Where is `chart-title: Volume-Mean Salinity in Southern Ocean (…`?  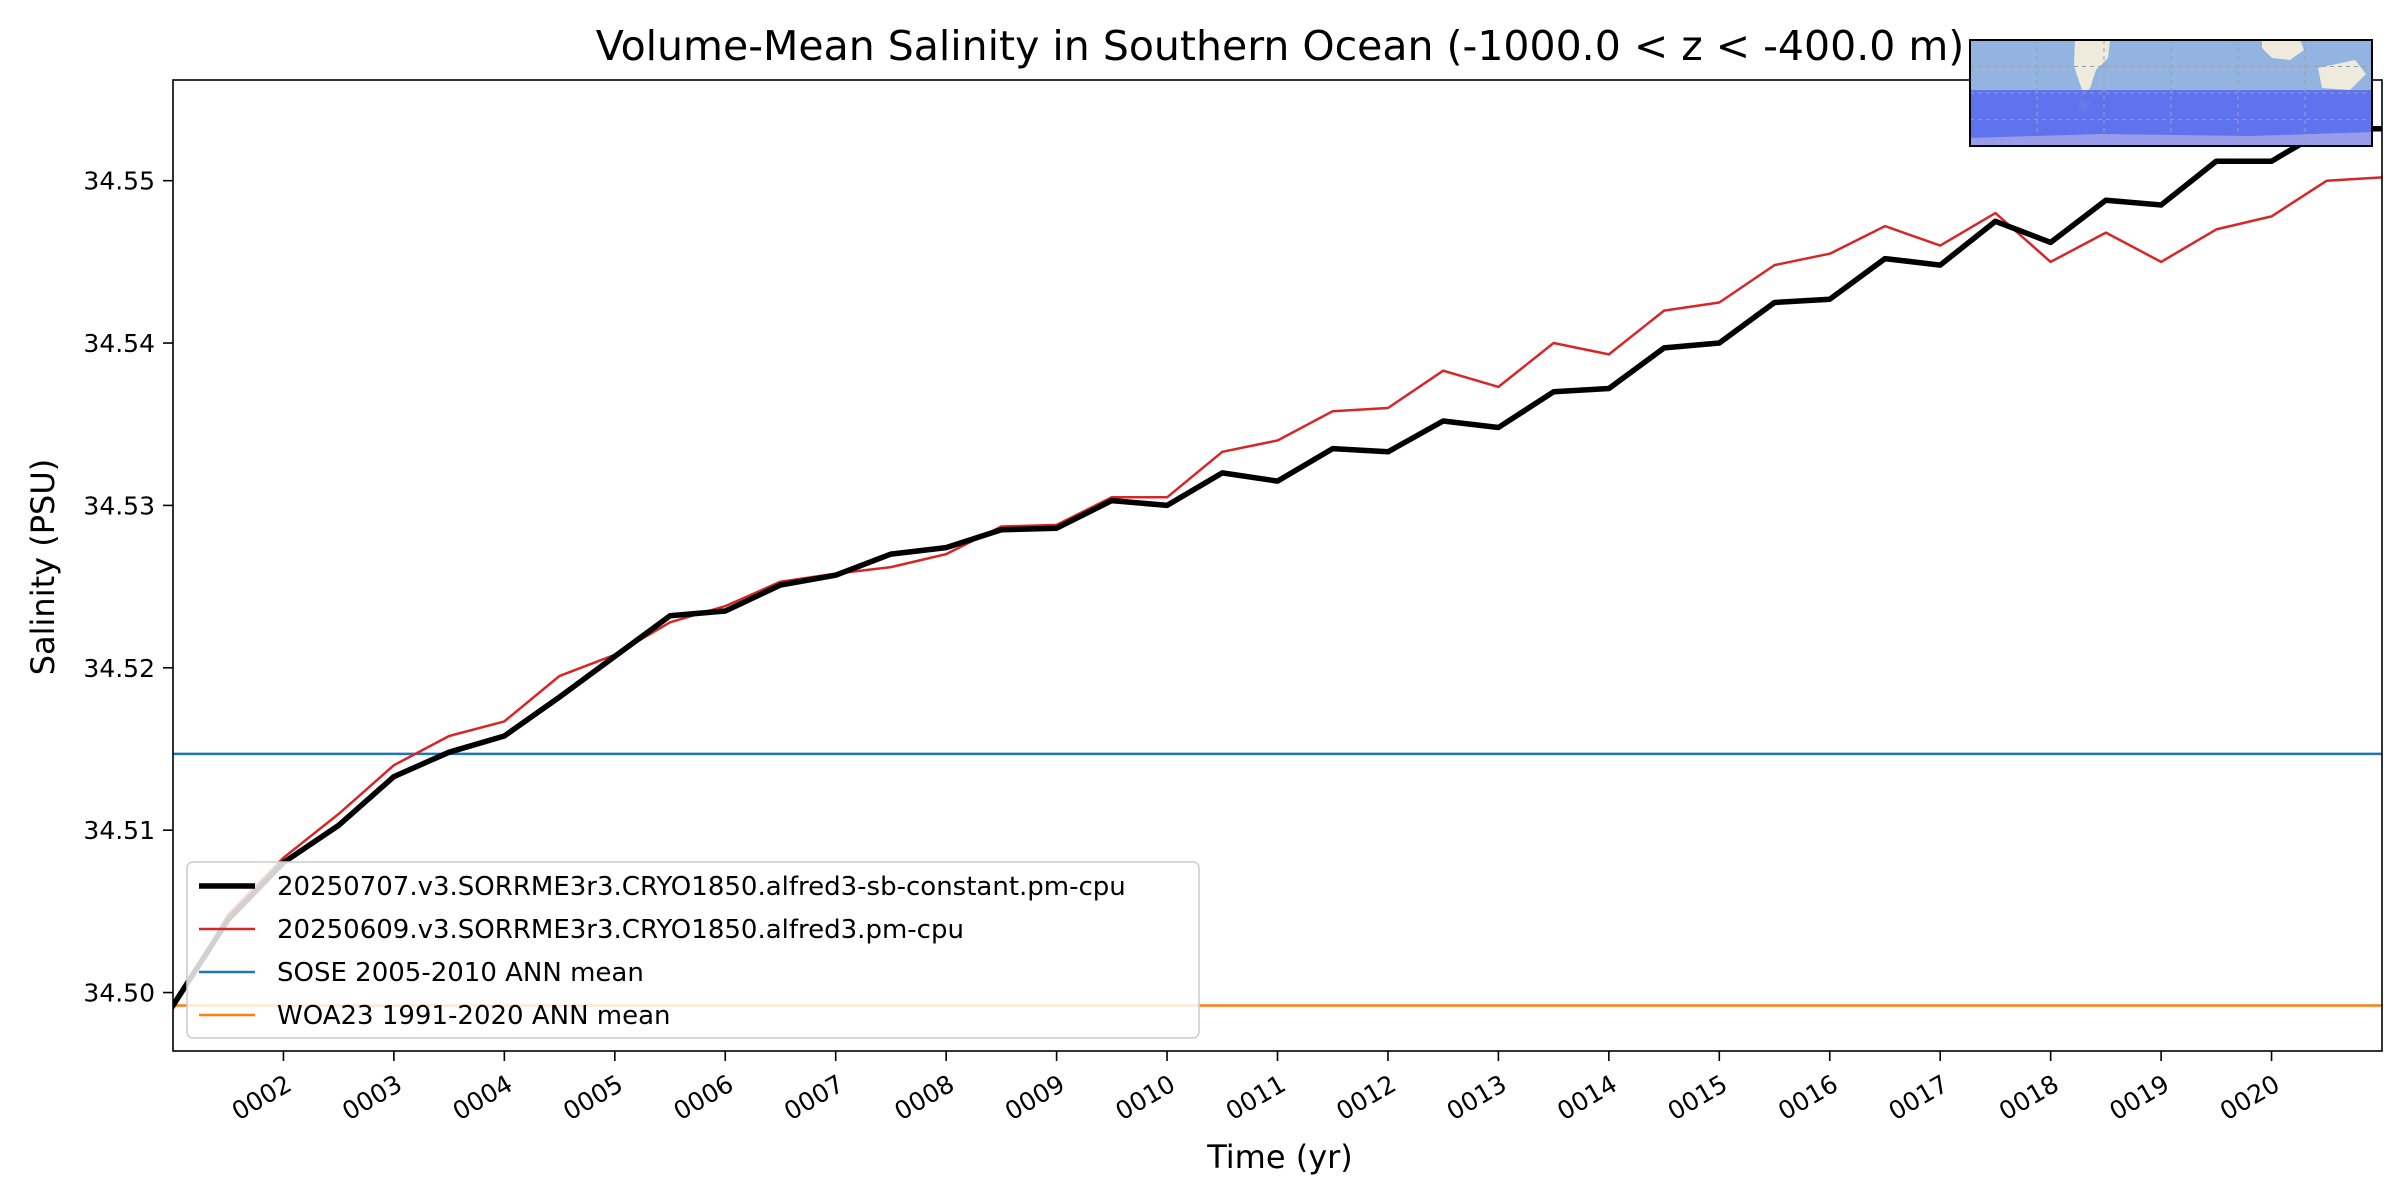
chart-title: Volume-Mean Salinity in Southern Ocean (… is located at coordinates (1280, 46).